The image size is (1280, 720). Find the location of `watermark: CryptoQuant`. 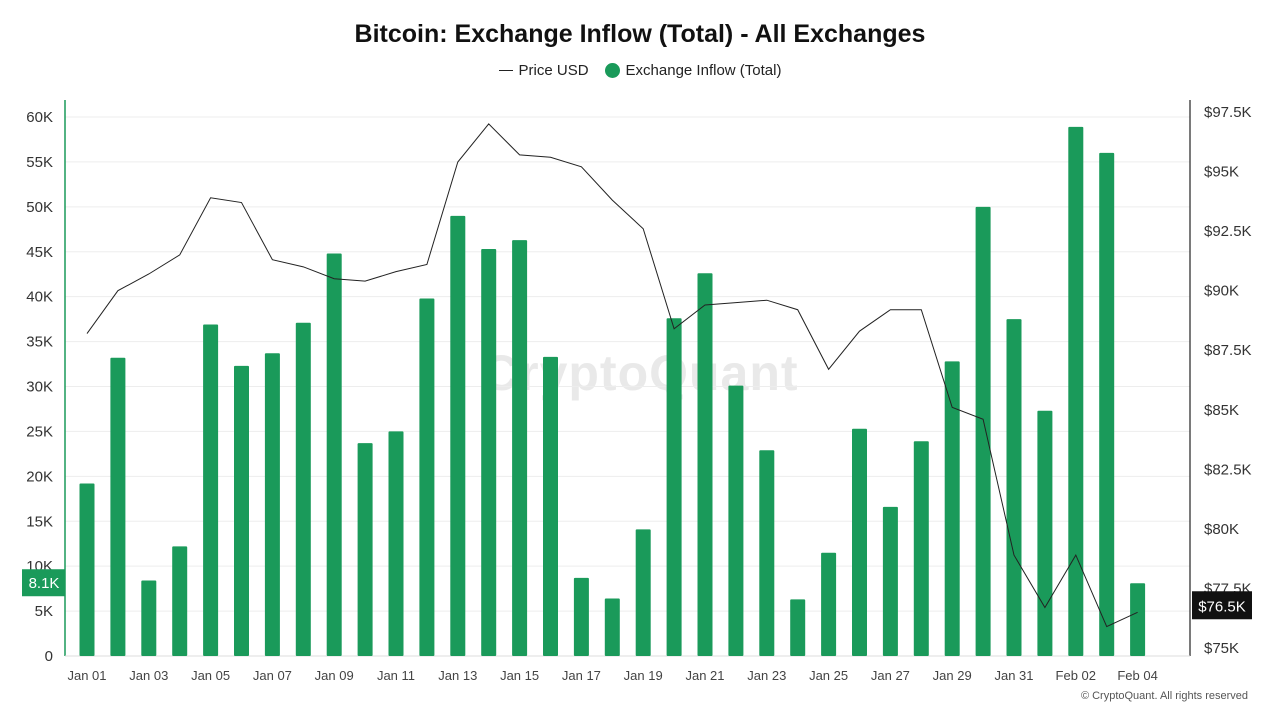

watermark: CryptoQuant is located at coordinates (640, 373).